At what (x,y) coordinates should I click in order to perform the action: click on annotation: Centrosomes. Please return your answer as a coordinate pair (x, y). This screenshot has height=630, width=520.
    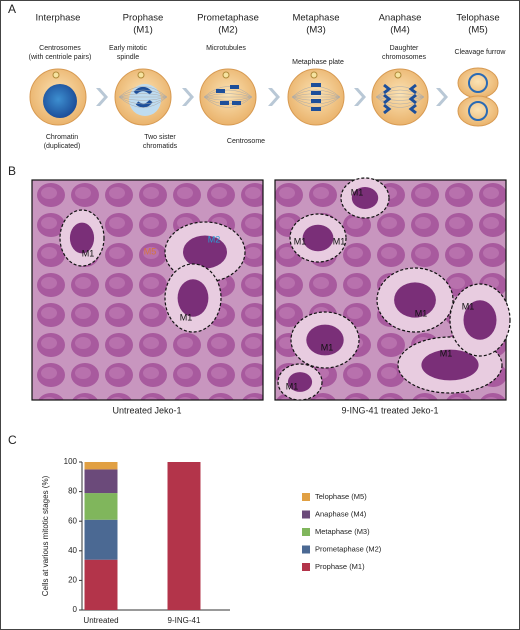
    Looking at the image, I should click on (60, 48).